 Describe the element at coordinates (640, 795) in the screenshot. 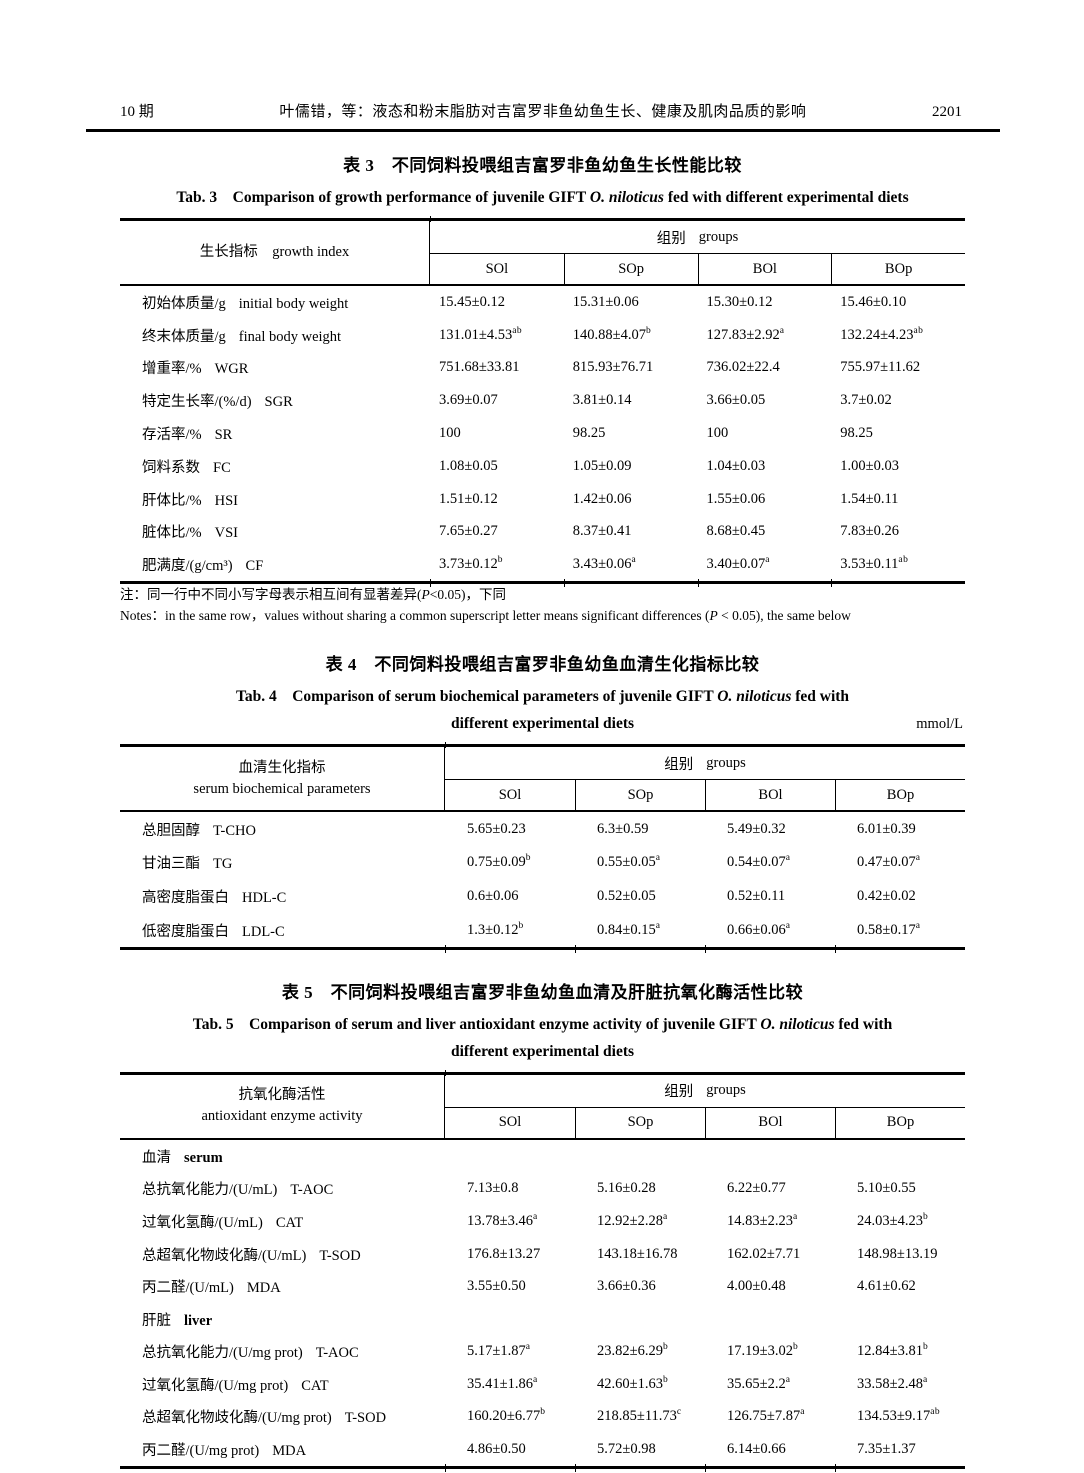

I see `column-header-SOp: SOp` at that location.